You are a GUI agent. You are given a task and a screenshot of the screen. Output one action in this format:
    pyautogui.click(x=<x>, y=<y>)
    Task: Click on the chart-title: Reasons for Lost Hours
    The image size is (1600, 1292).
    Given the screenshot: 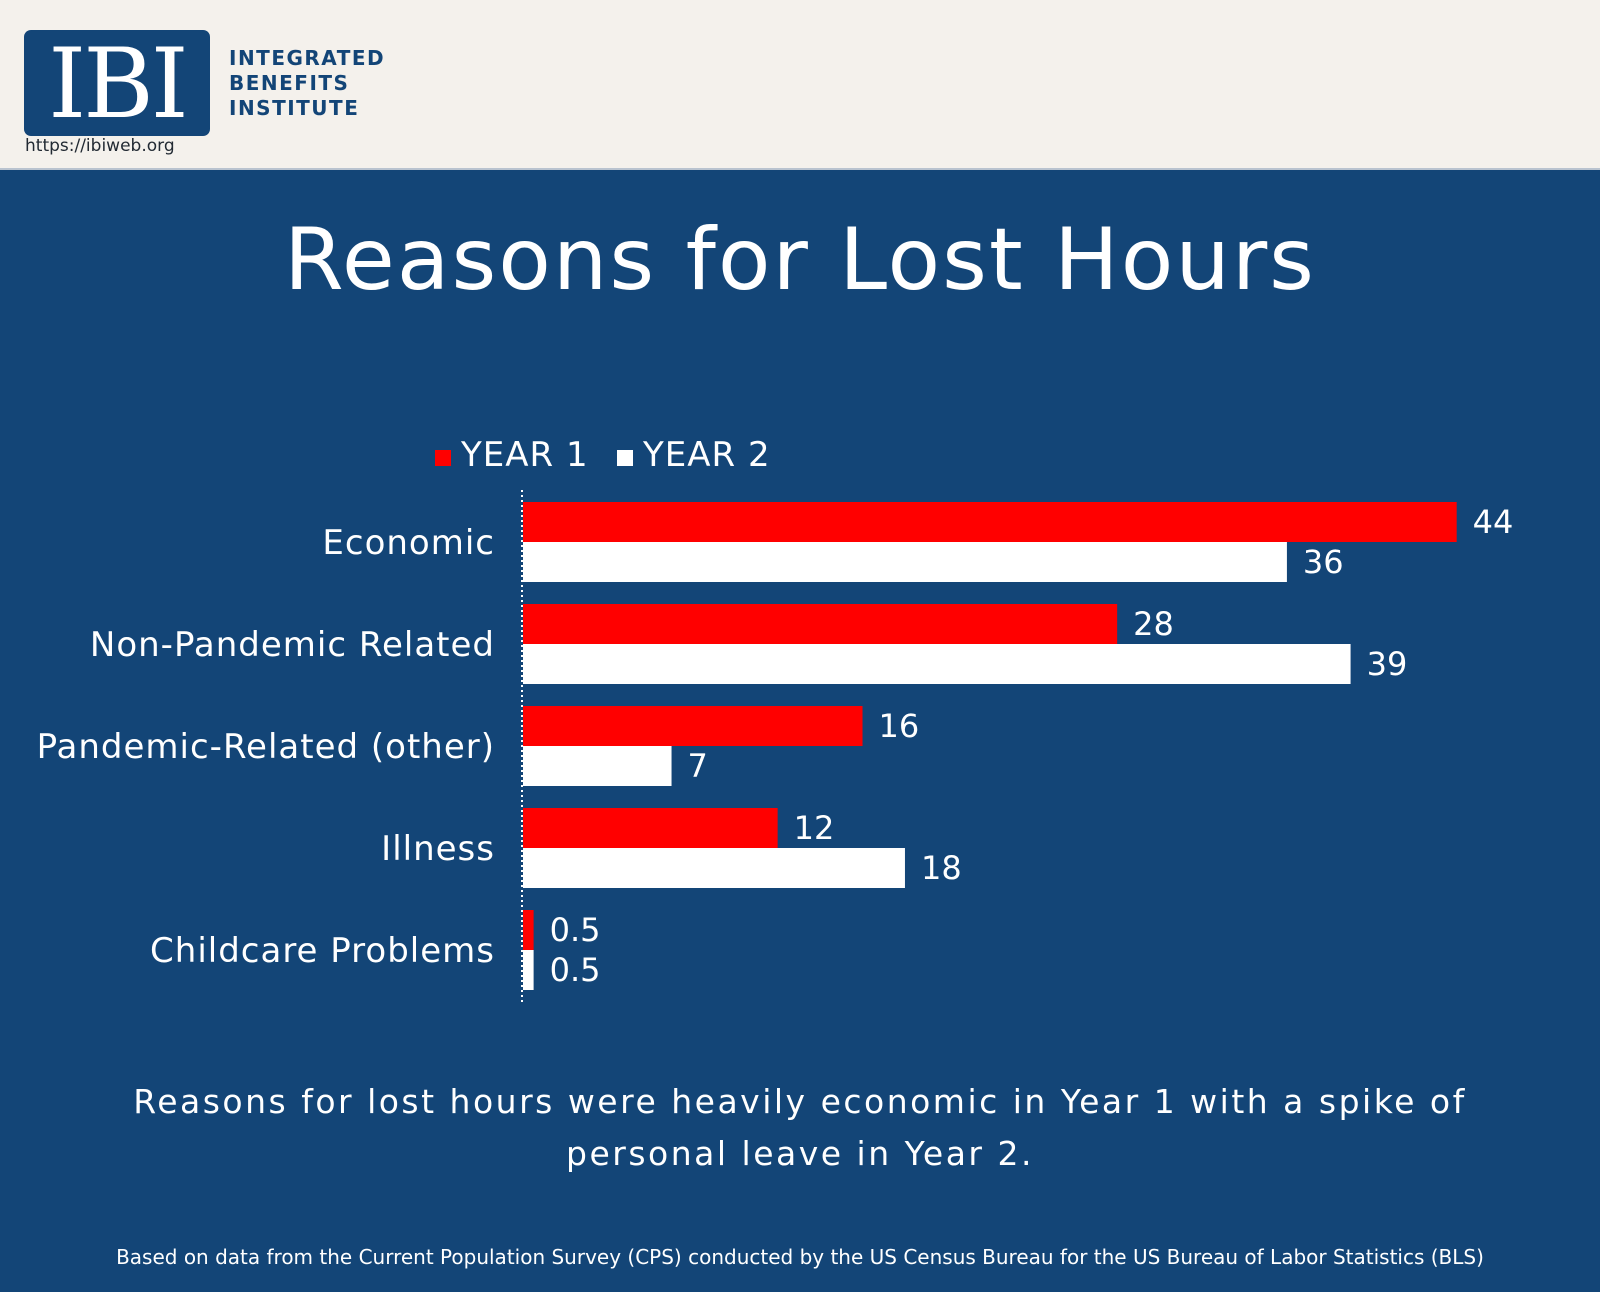 What is the action you would take?
    pyautogui.click(x=800, y=260)
    